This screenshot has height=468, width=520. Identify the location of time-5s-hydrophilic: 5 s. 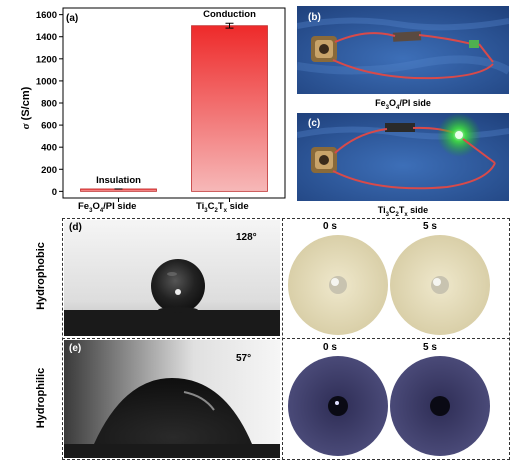
(430, 347).